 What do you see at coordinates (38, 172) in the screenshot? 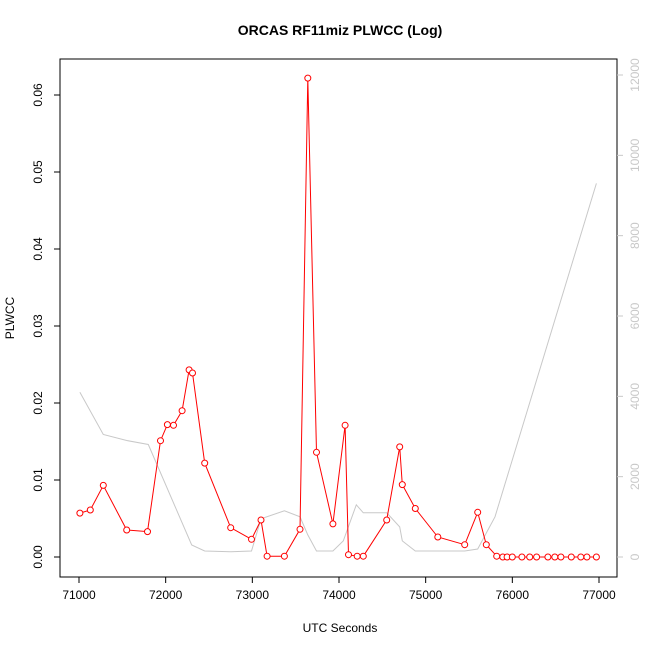
I see `y-tick-label: 0.05` at bounding box center [38, 172].